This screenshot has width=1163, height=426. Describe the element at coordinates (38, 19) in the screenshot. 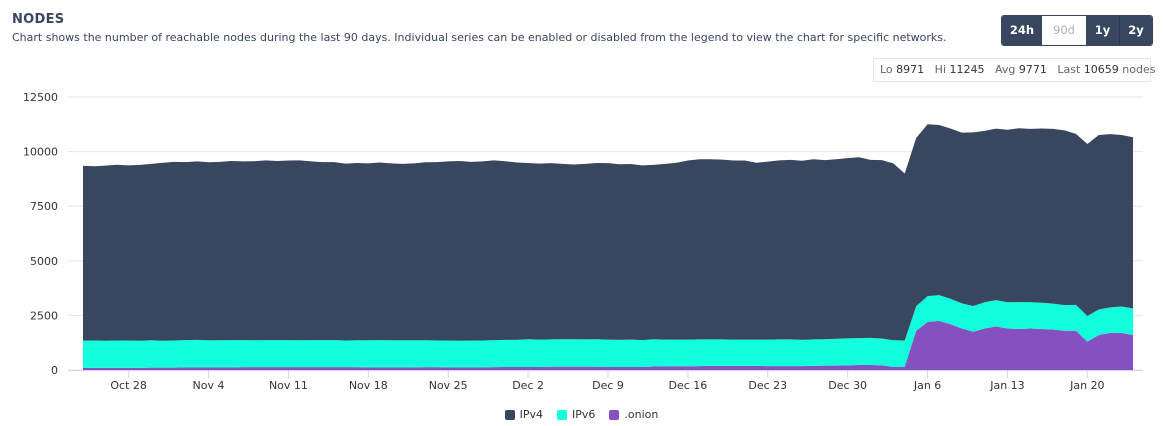

I see `page-title: NODES` at that location.